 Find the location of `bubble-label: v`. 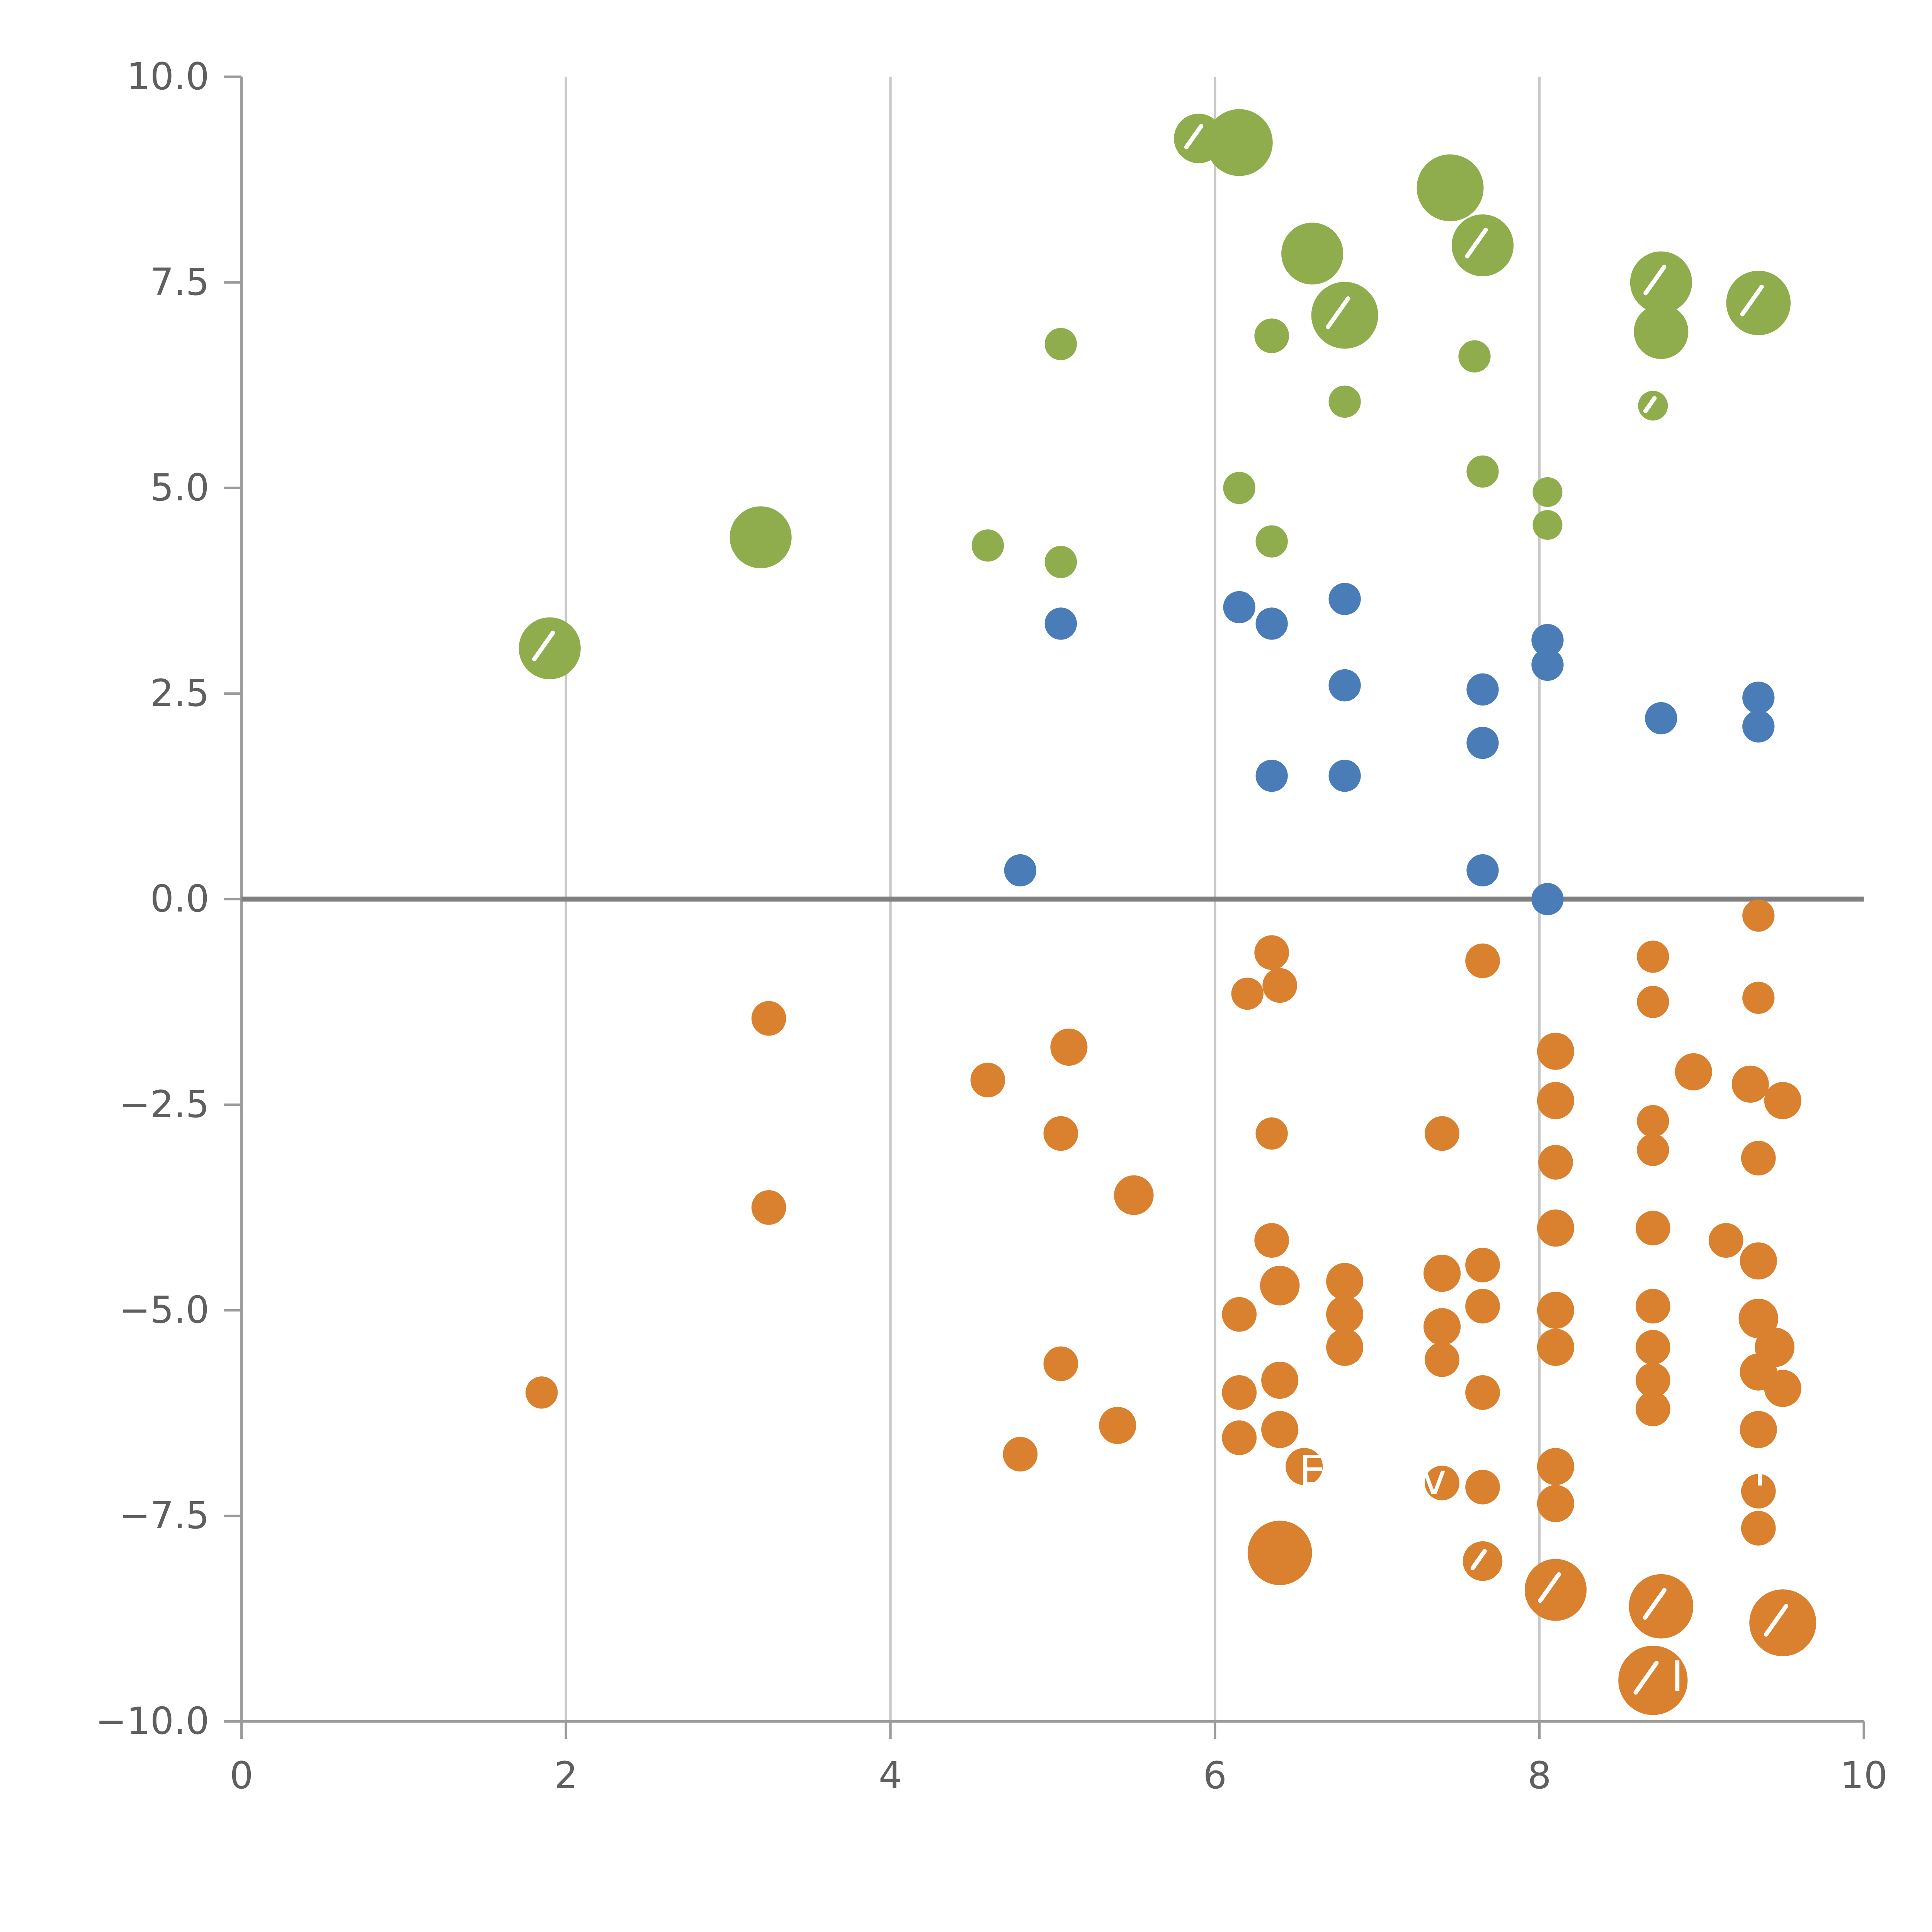

bubble-label: v is located at coordinates (1434, 1480).